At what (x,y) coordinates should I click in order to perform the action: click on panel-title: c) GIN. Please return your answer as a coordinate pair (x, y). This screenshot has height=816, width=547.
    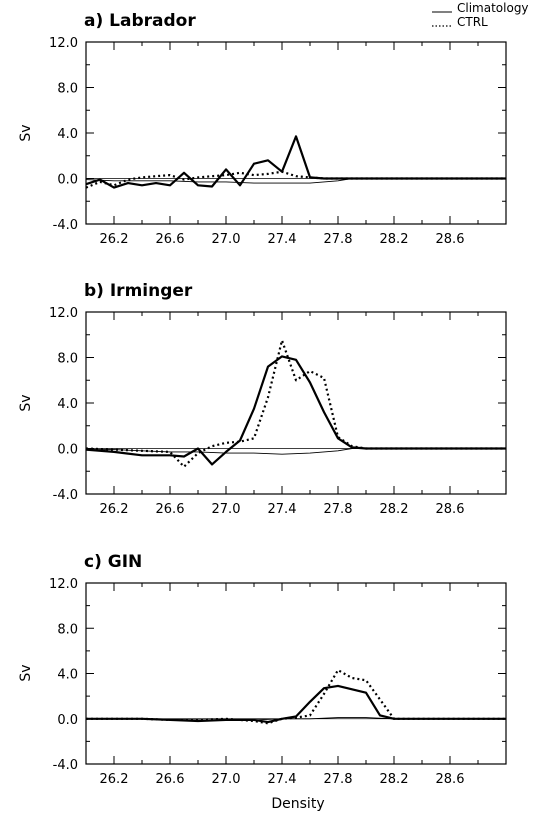
    Looking at the image, I should click on (113, 562).